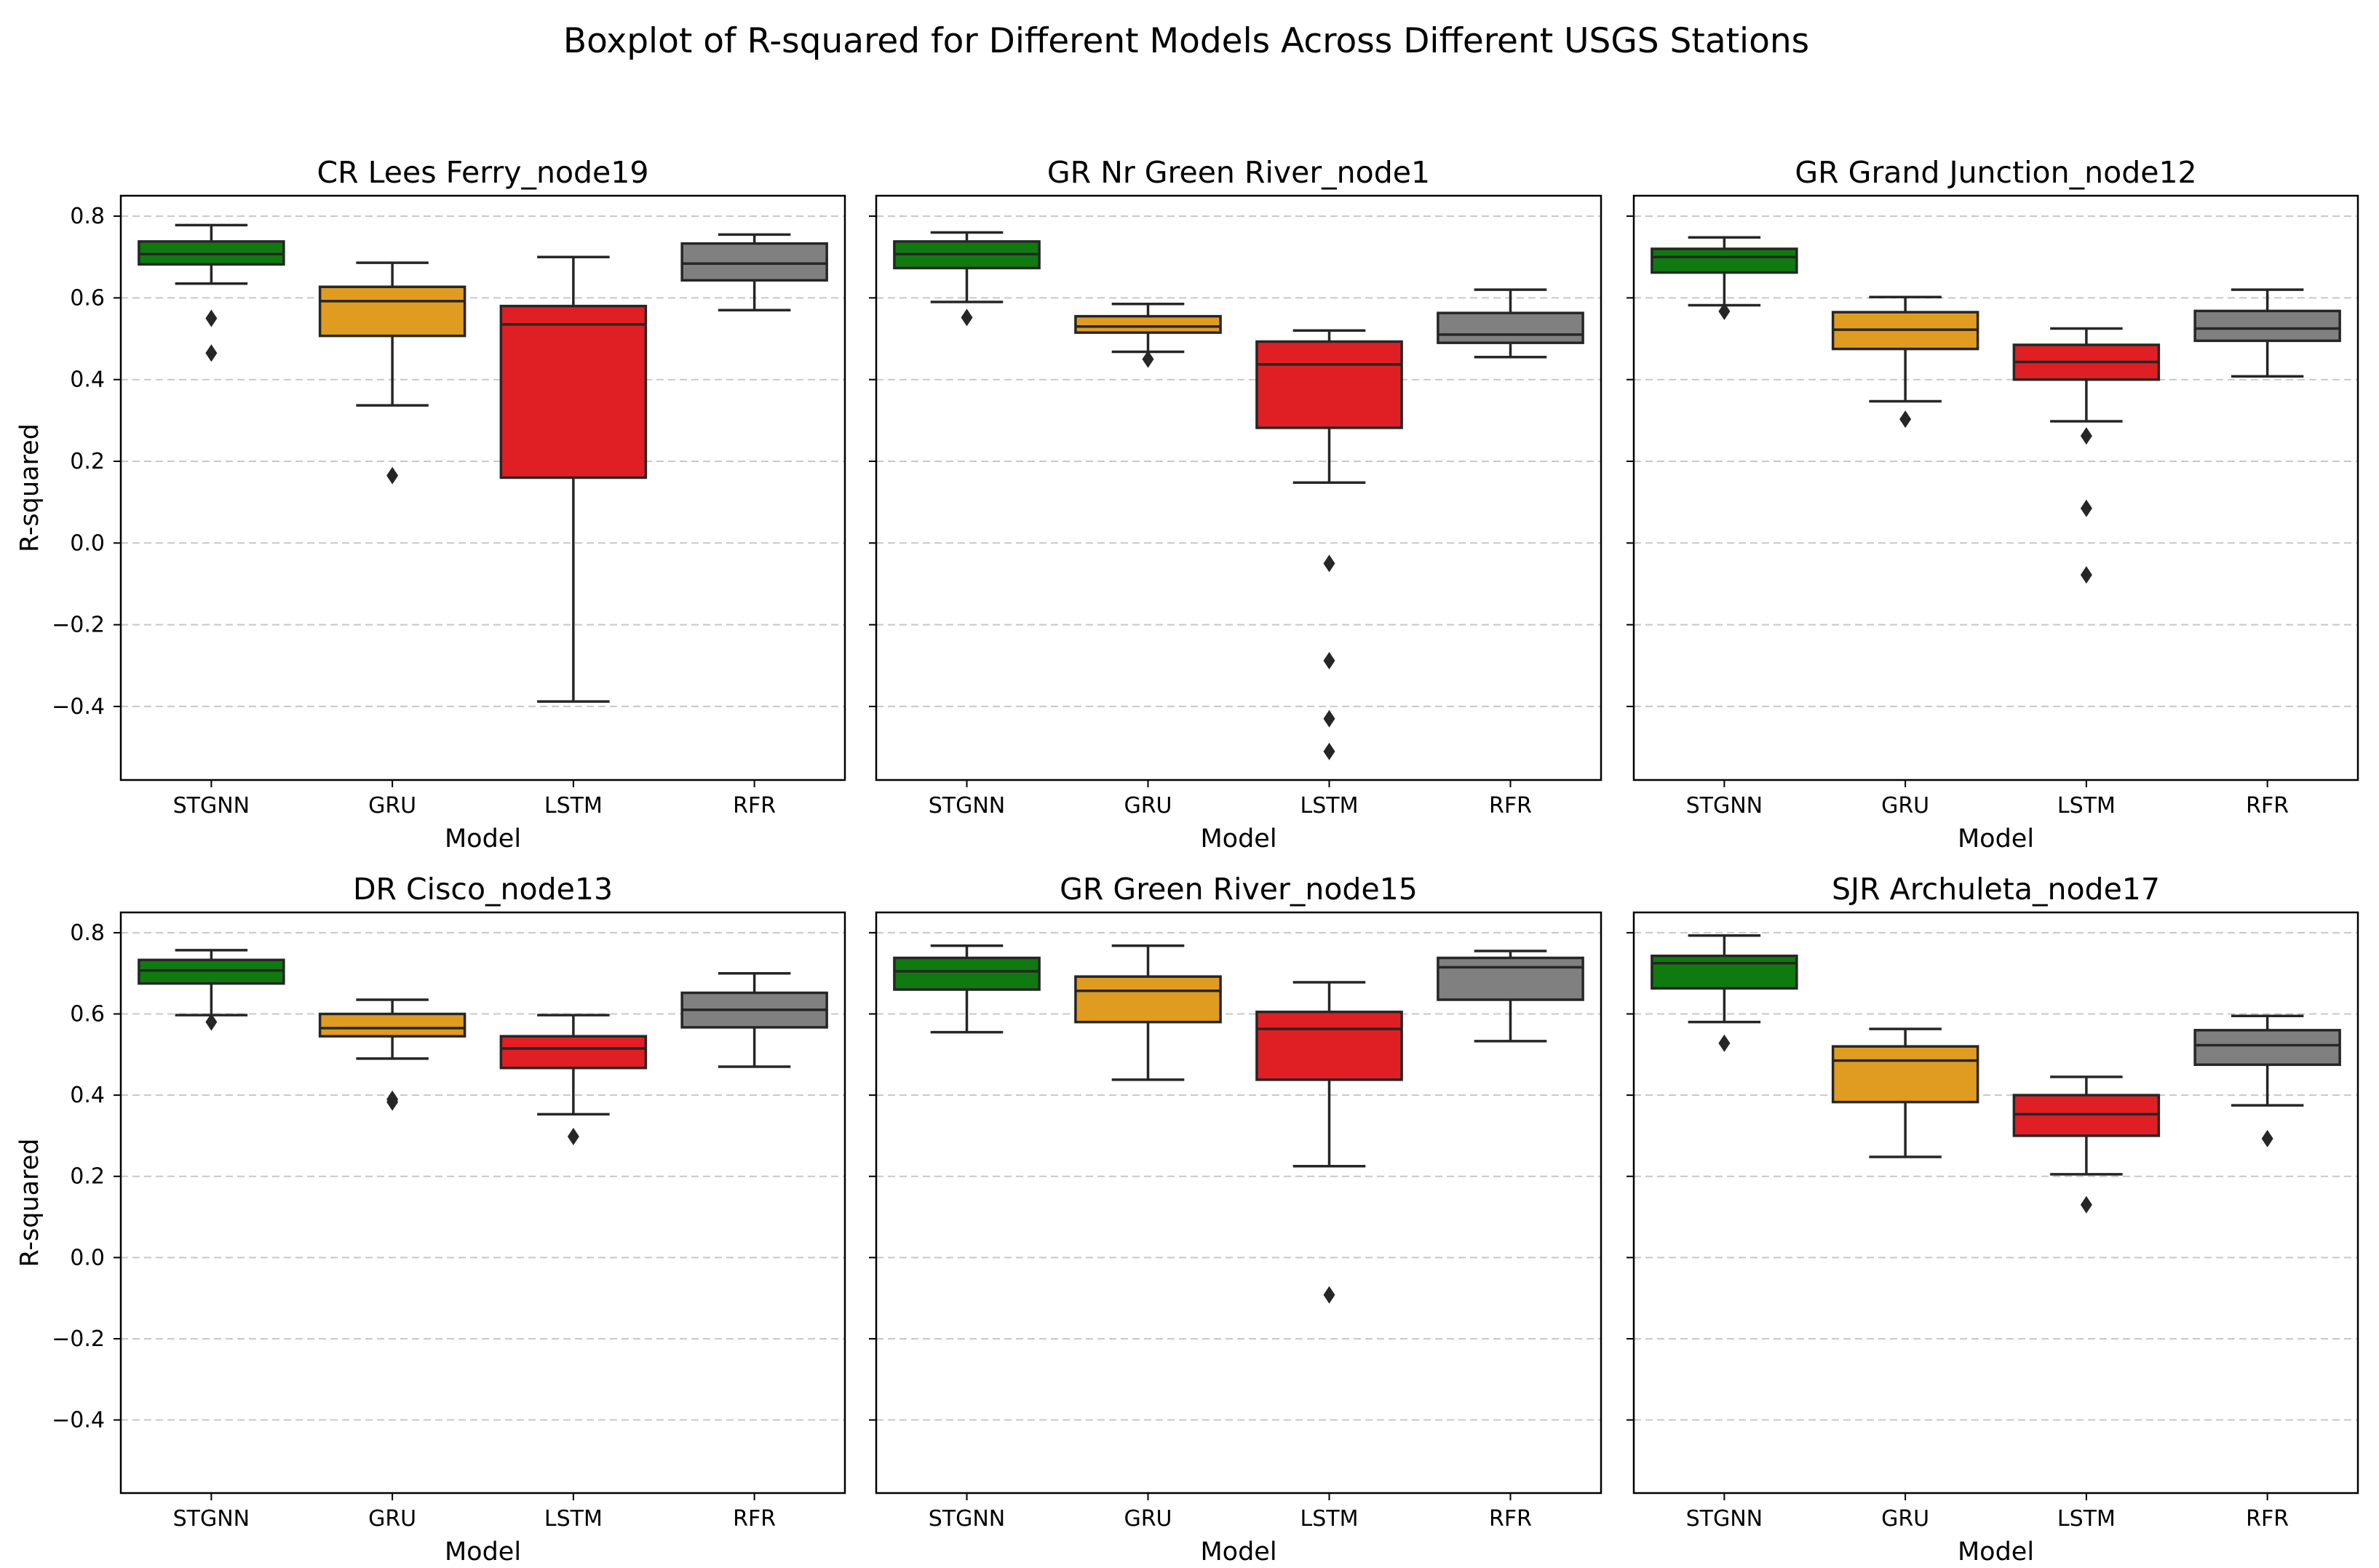  I want to click on subplot-title: GR Grand Junction_node12, so click(1996, 172).